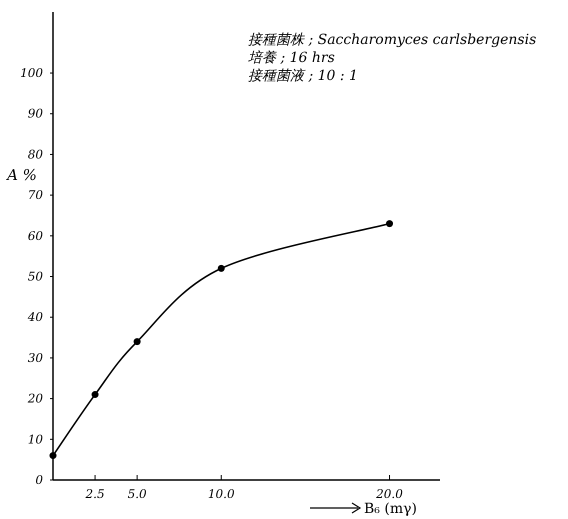 This screenshot has width=568, height=519. Describe the element at coordinates (36, 357) in the screenshot. I see `y-tick-label: 30` at that location.